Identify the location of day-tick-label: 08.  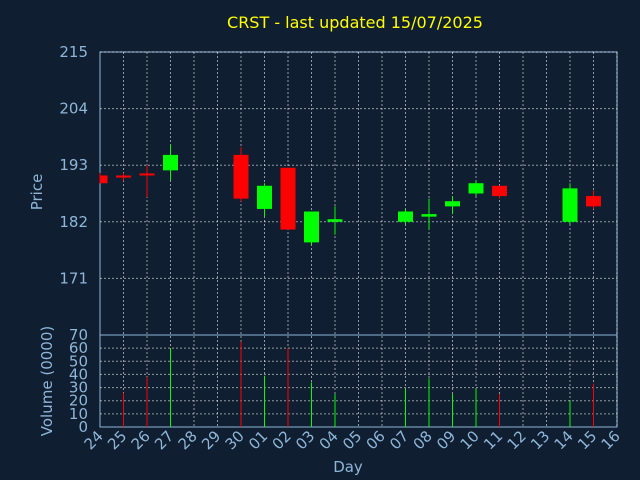
(423, 440).